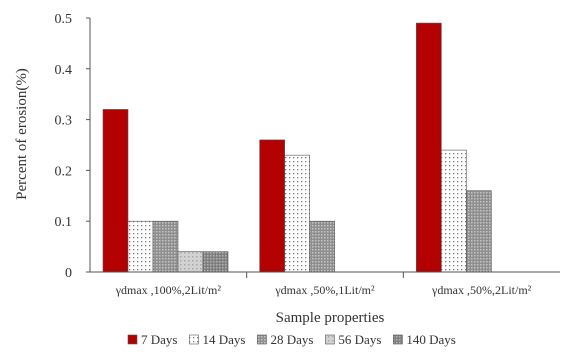 The image size is (564, 356). What do you see at coordinates (22, 134) in the screenshot?
I see `y-axis-title: Percent of erosion(%)` at bounding box center [22, 134].